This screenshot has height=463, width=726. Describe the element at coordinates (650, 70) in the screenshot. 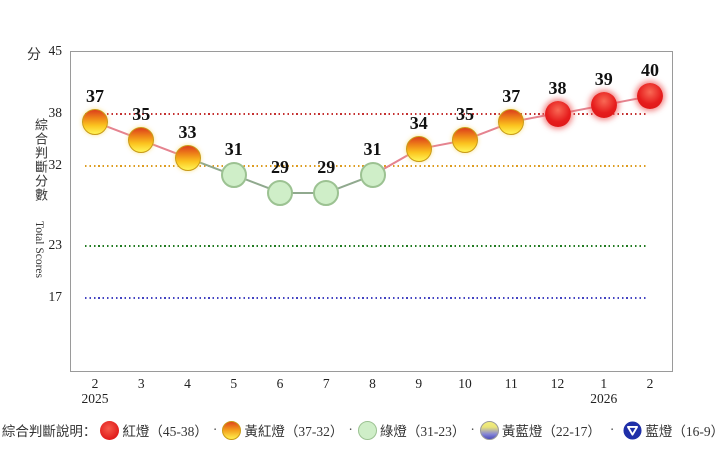

I see `data-label: 40` at that location.